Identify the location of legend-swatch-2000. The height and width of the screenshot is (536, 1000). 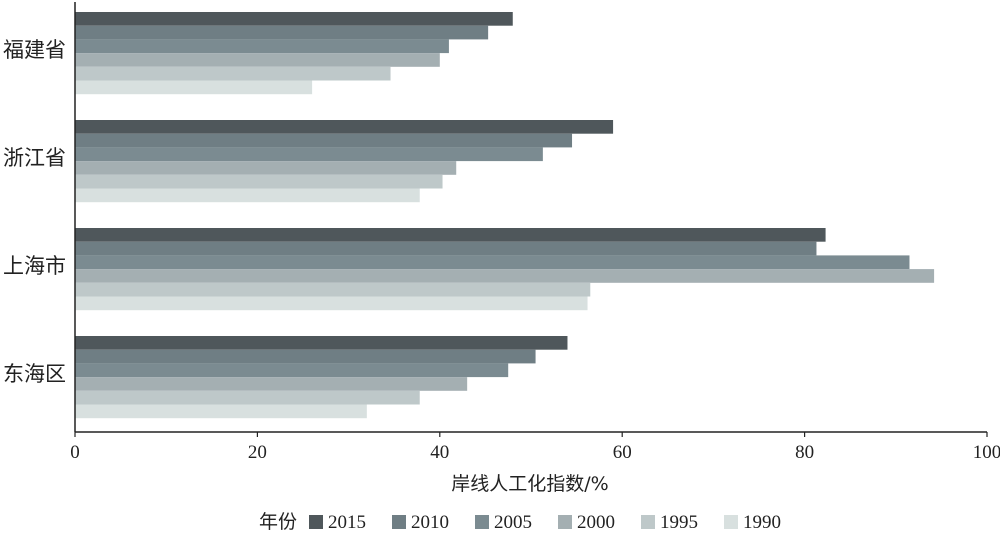
(565, 522).